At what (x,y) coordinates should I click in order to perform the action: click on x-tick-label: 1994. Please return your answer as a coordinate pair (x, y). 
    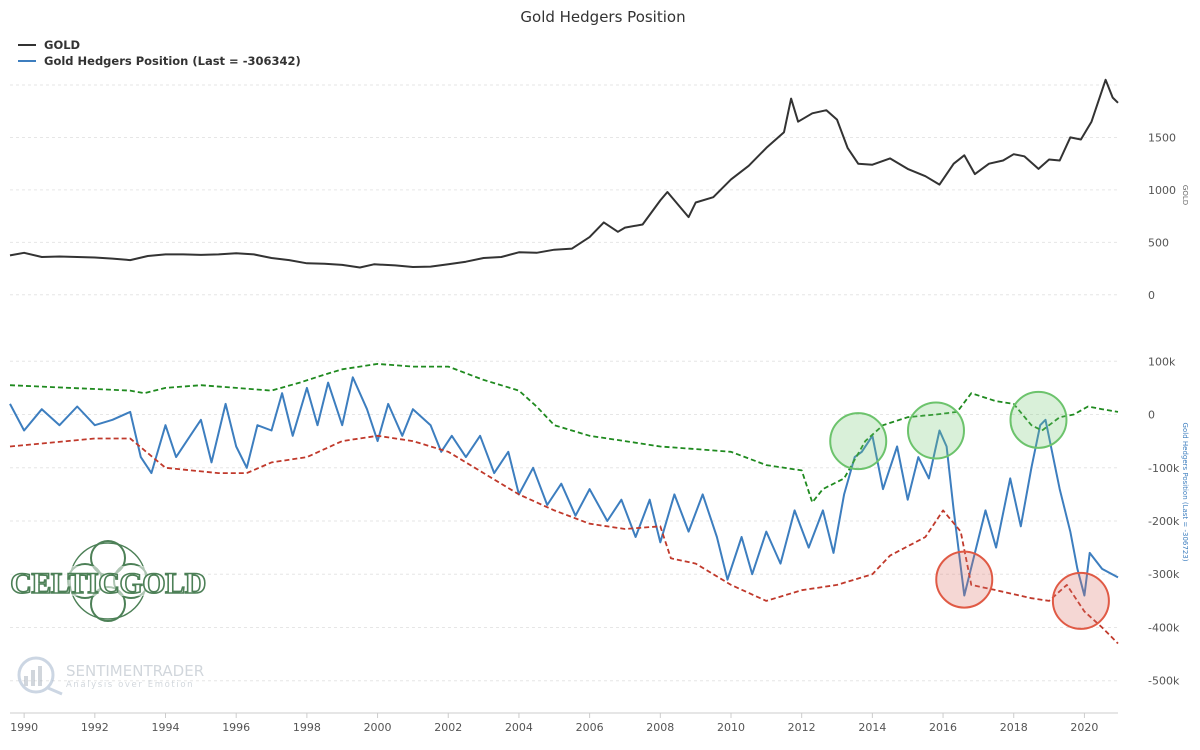
    Looking at the image, I should click on (166, 727).